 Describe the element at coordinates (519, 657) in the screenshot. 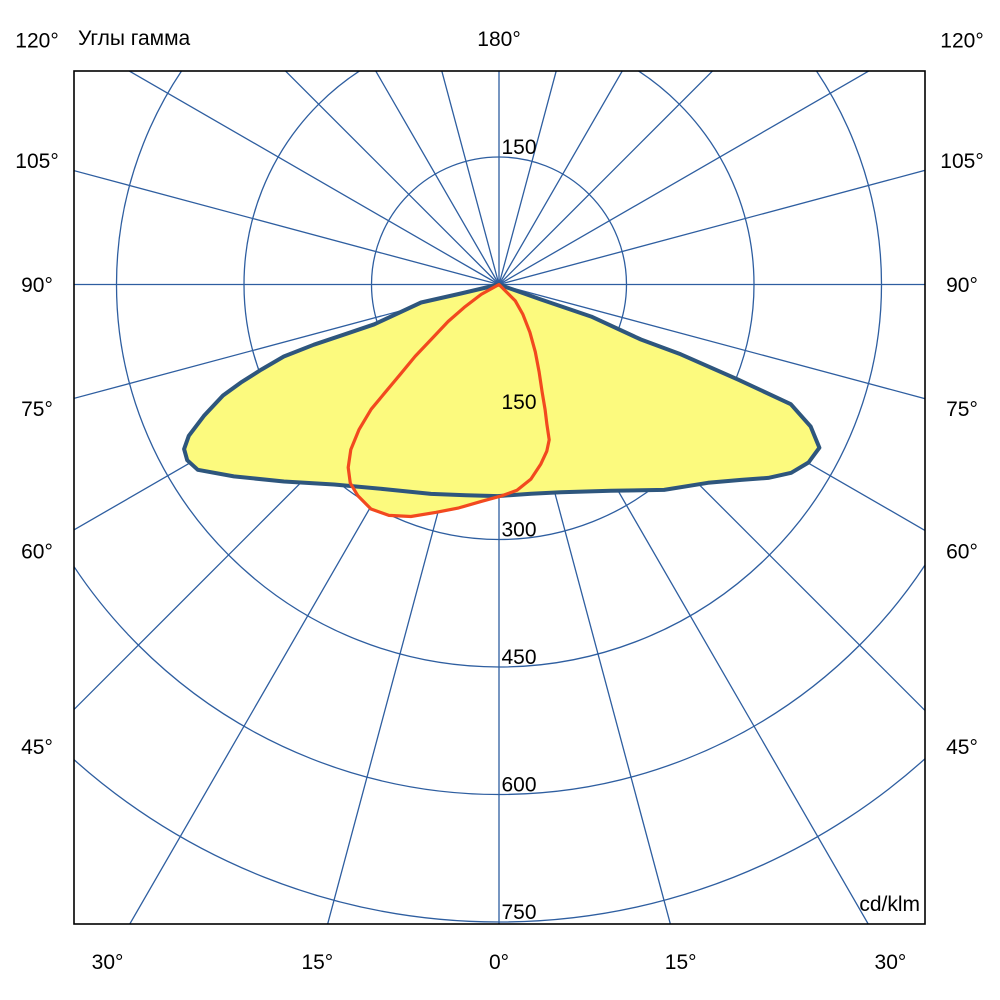

I see `ring-label: 450` at that location.